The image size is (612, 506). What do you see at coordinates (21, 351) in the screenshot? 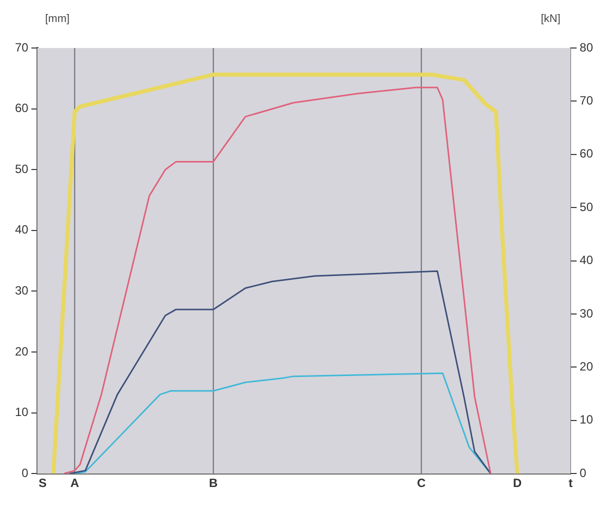
I see `y-tick-label: 20` at bounding box center [21, 351].